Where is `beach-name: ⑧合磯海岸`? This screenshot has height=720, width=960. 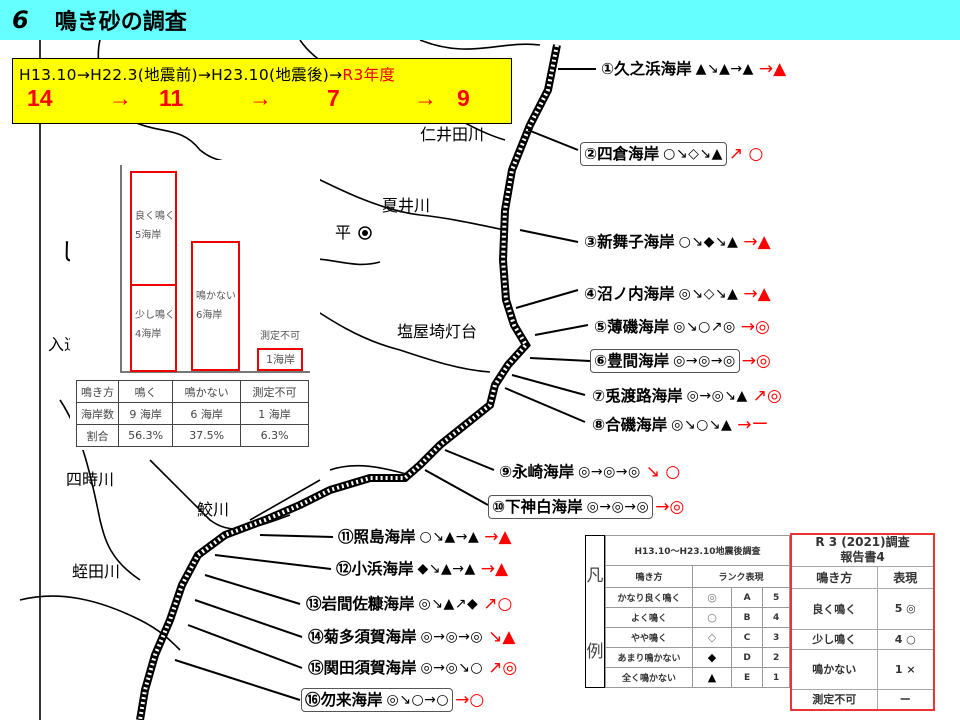 beach-name: ⑧合磯海岸 is located at coordinates (630, 425).